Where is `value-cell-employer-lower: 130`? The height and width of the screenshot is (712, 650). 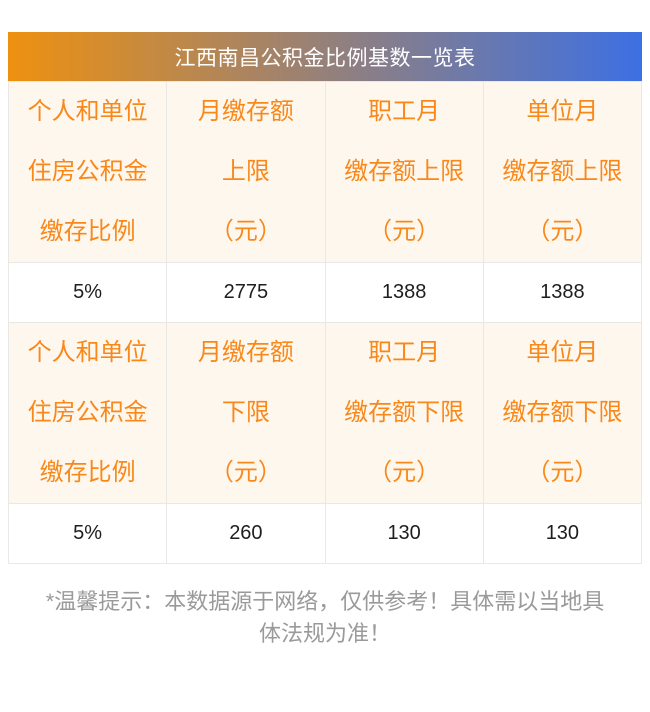 value-cell-employer-lower: 130 is located at coordinates (562, 533).